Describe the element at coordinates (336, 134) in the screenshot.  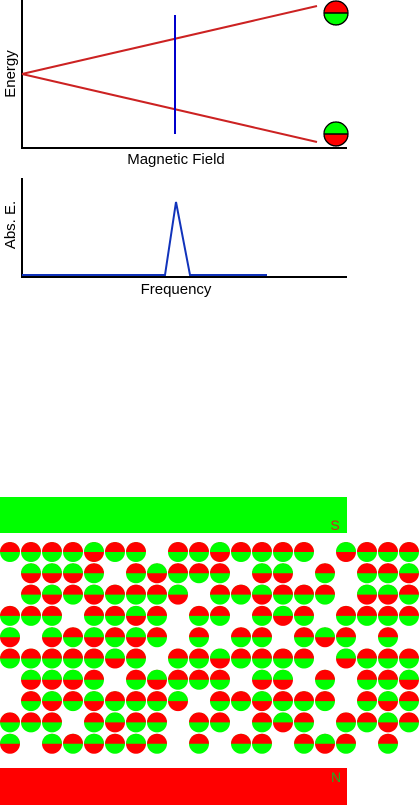
I see `lower-level-spin-icon` at that location.